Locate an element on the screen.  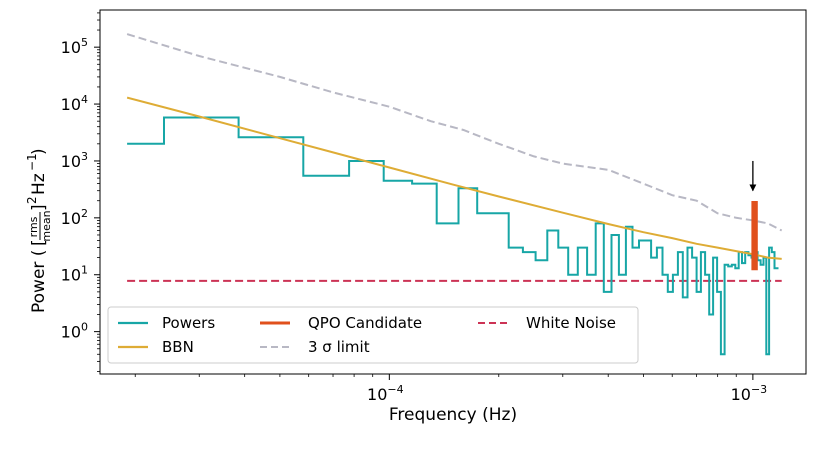
legend-label-powers: Powers is located at coordinates (188, 323).